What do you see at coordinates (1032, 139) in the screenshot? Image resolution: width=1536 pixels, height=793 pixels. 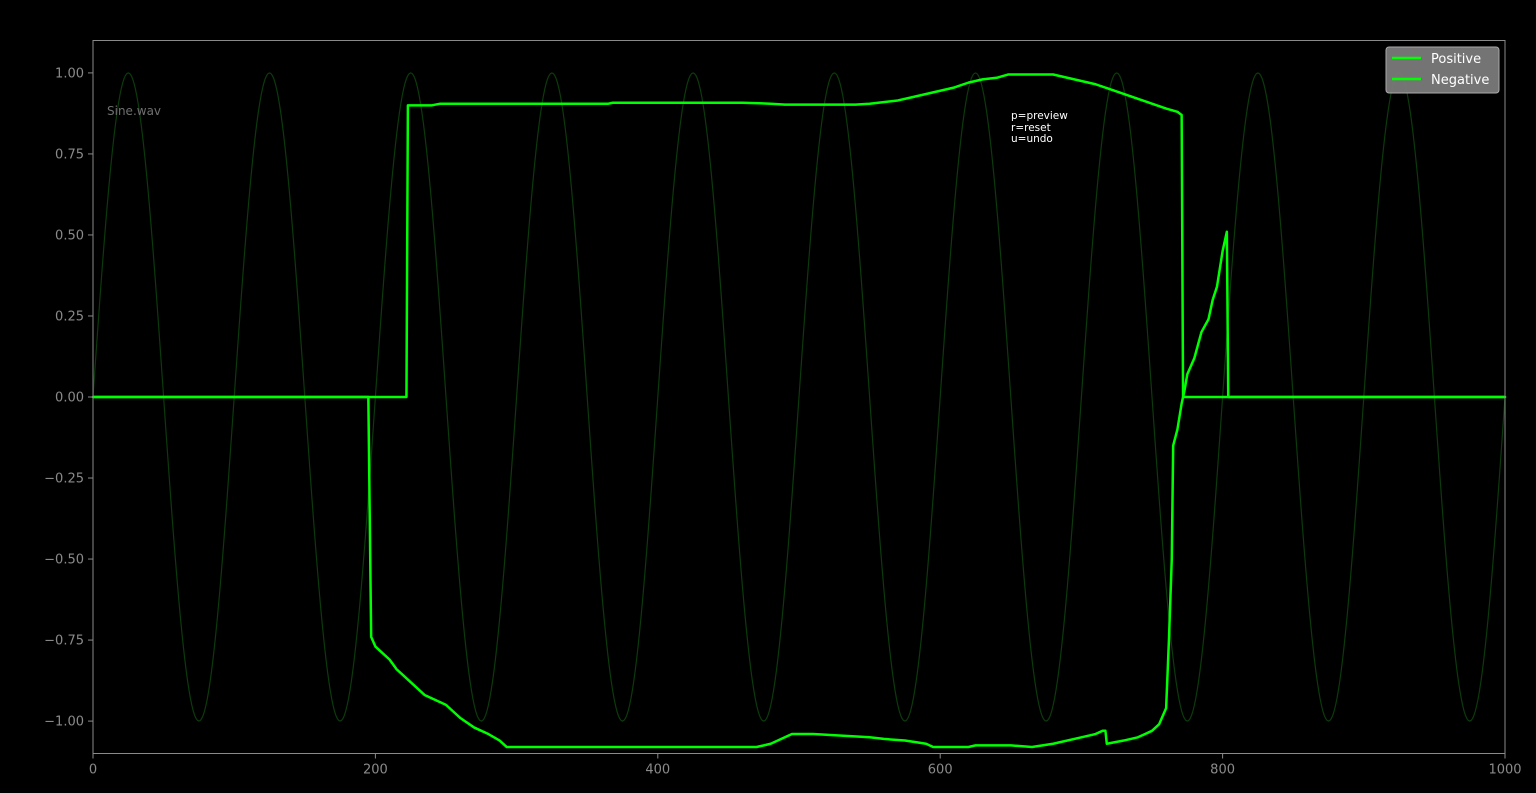 I see `help-line-undo: u=undo` at bounding box center [1032, 139].